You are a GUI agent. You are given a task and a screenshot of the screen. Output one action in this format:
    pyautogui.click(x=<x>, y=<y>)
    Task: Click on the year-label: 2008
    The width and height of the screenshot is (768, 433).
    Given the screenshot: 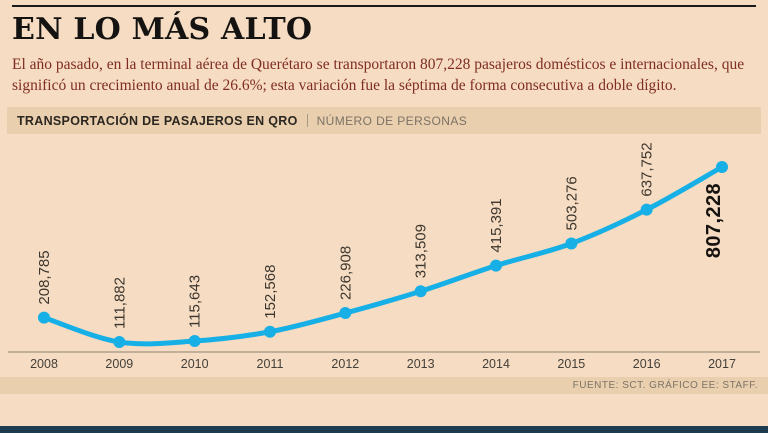 What is the action you would take?
    pyautogui.click(x=44, y=364)
    